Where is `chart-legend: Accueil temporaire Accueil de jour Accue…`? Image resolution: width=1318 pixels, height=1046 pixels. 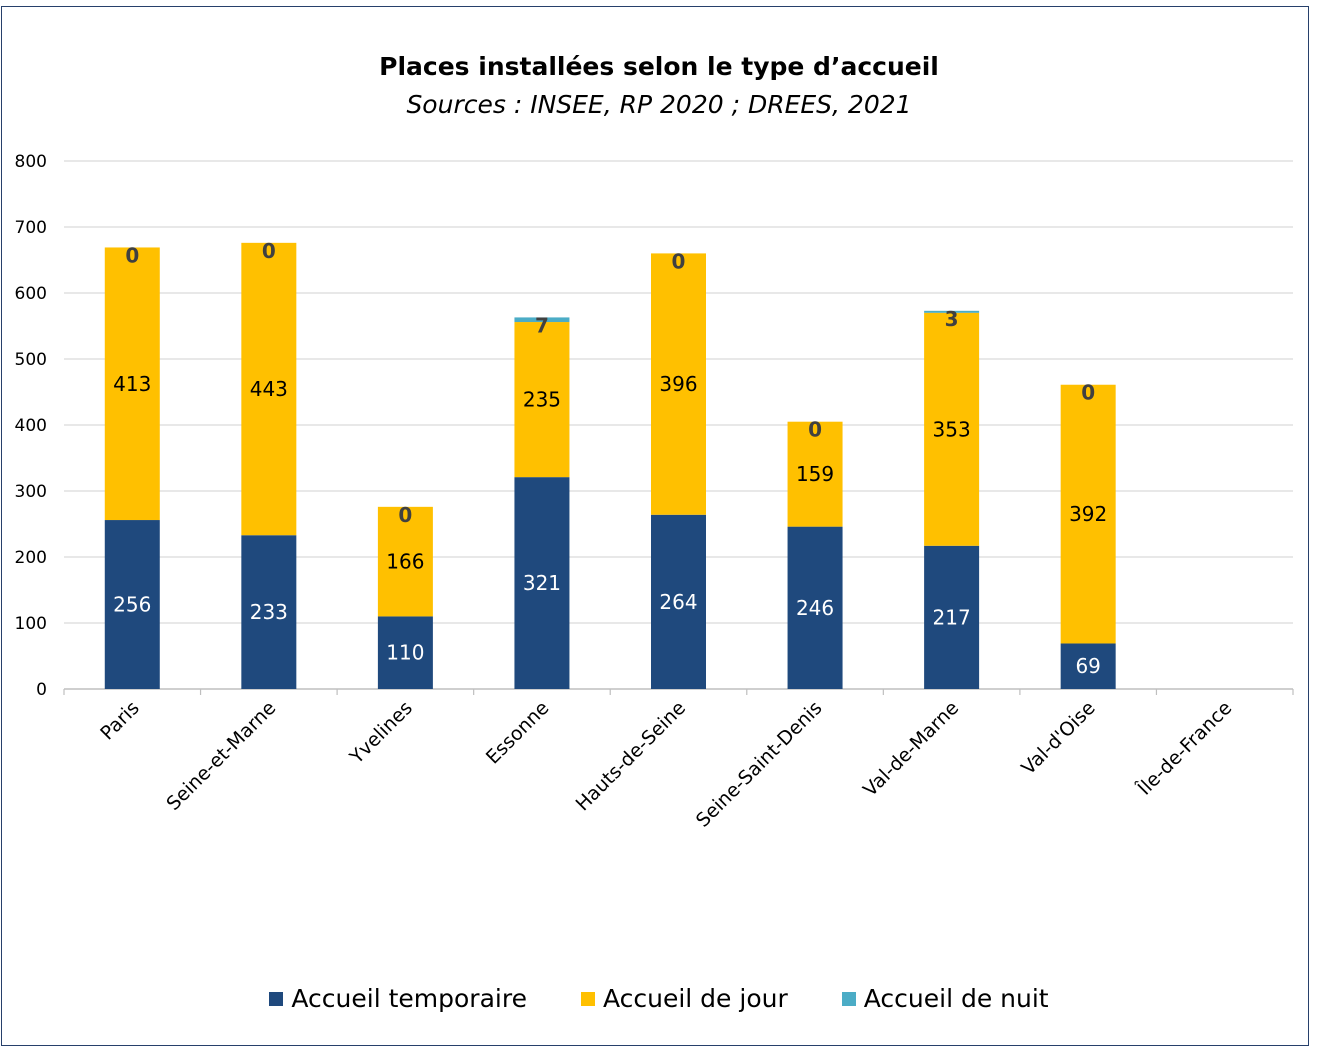 chart-legend: Accueil temporaire Accueil de jour Accue… is located at coordinates (659, 998).